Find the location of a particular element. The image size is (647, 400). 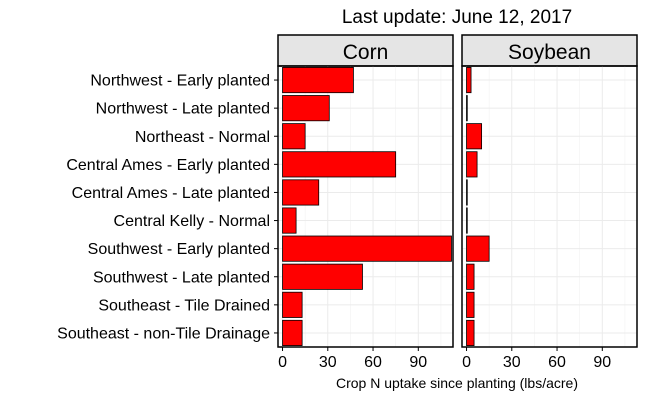

x-axis-title: Crop N uptake since planting (lbs/acre) is located at coordinates (457, 383).